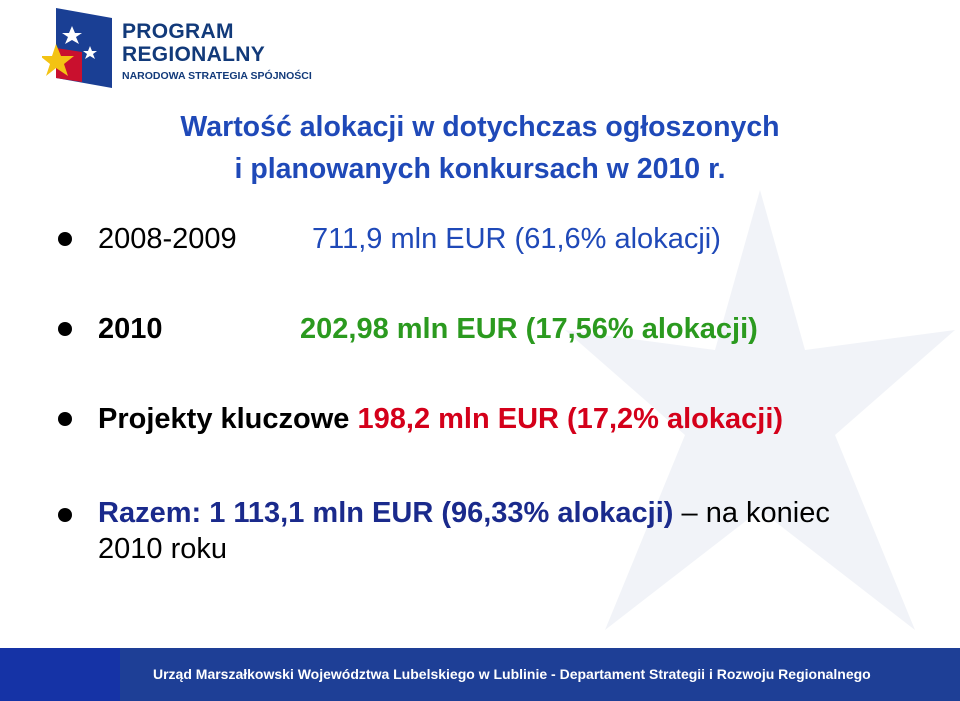  I want to click on item-label: 2008-2009, so click(167, 239).